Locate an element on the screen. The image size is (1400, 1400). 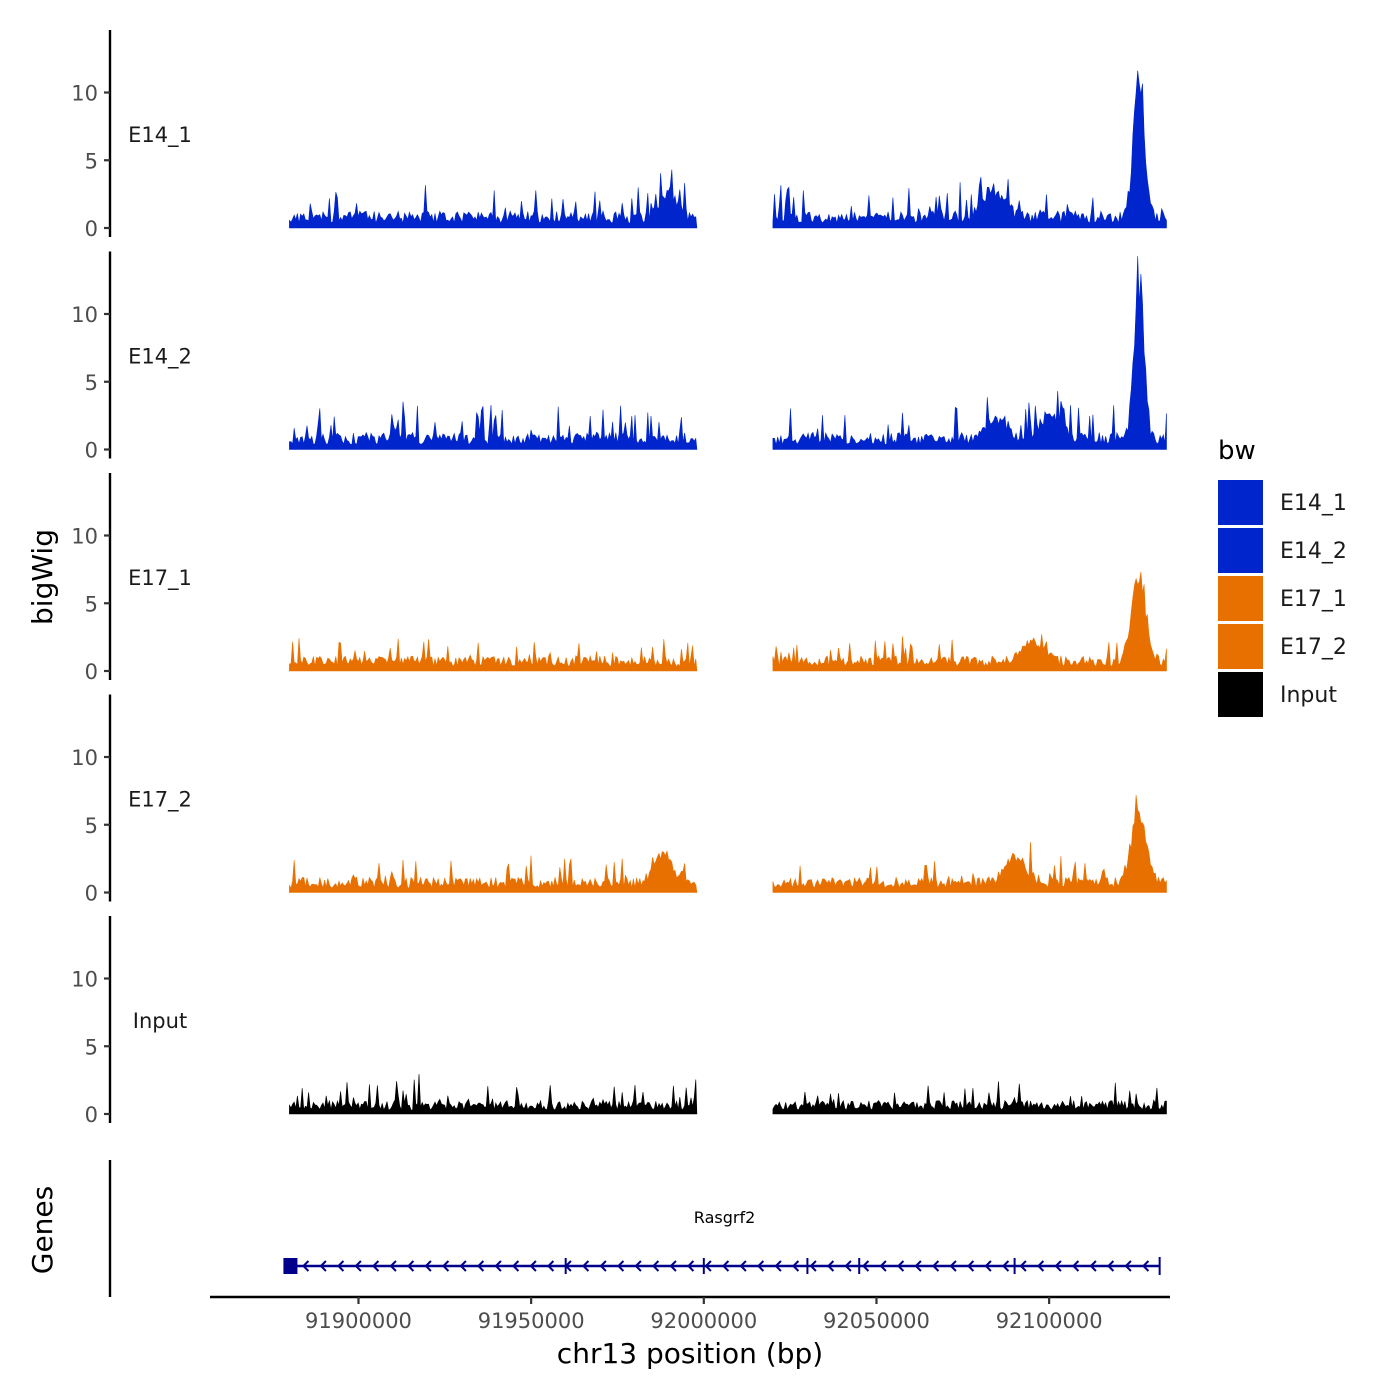
legend-title: bw is located at coordinates (1237, 451).